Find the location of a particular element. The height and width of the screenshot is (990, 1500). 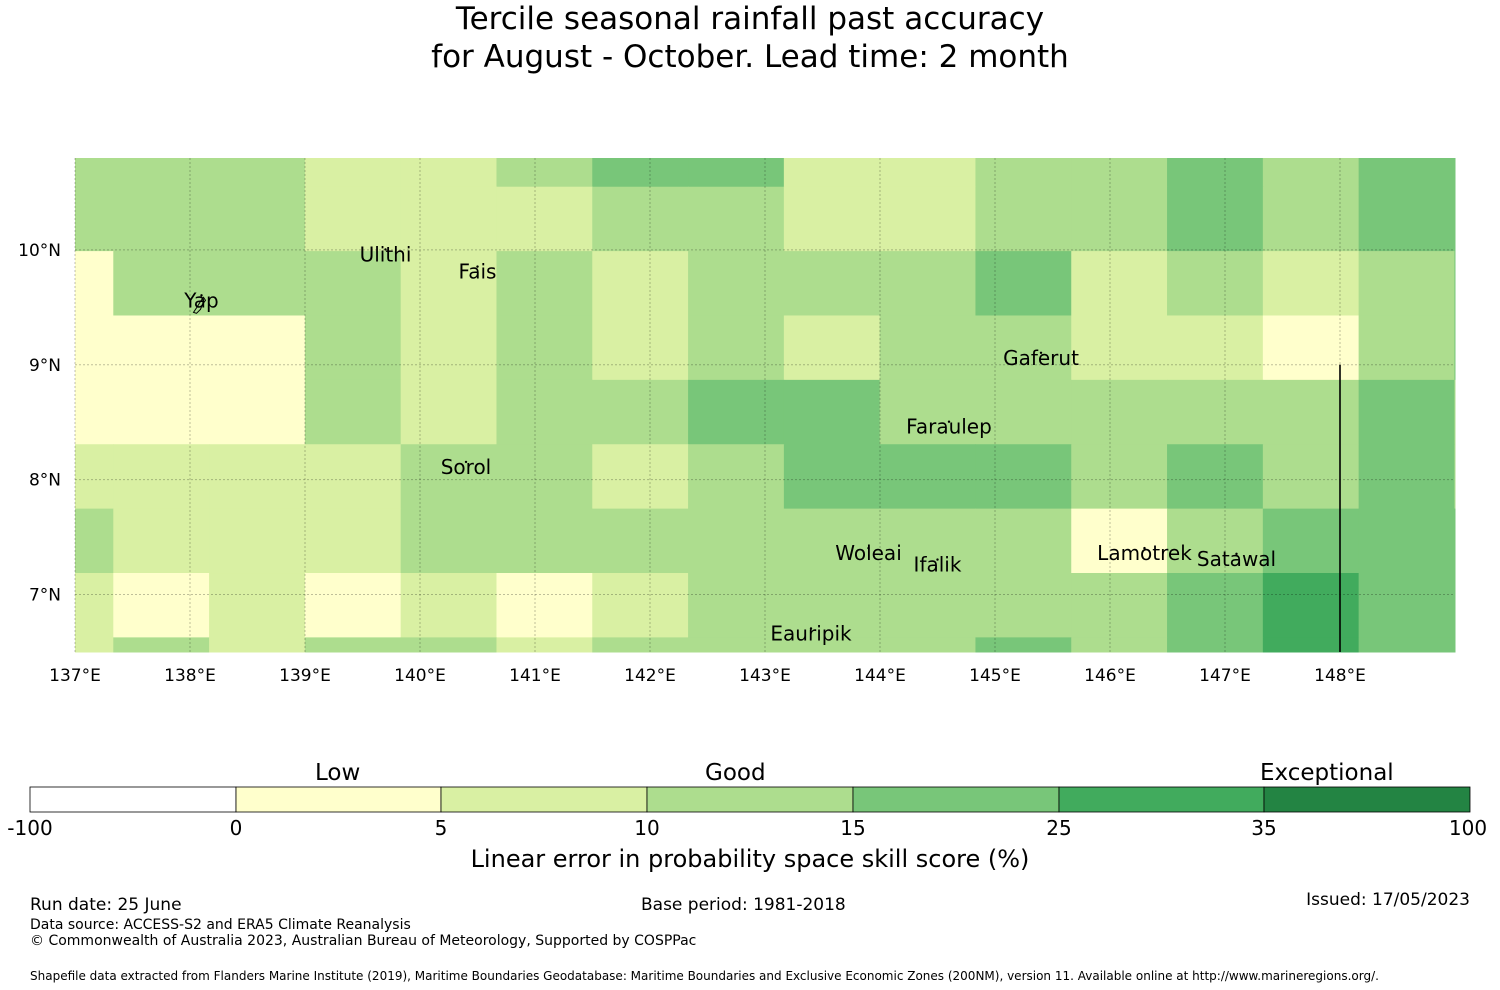

lon-tick-label: 148°E is located at coordinates (1340, 676).